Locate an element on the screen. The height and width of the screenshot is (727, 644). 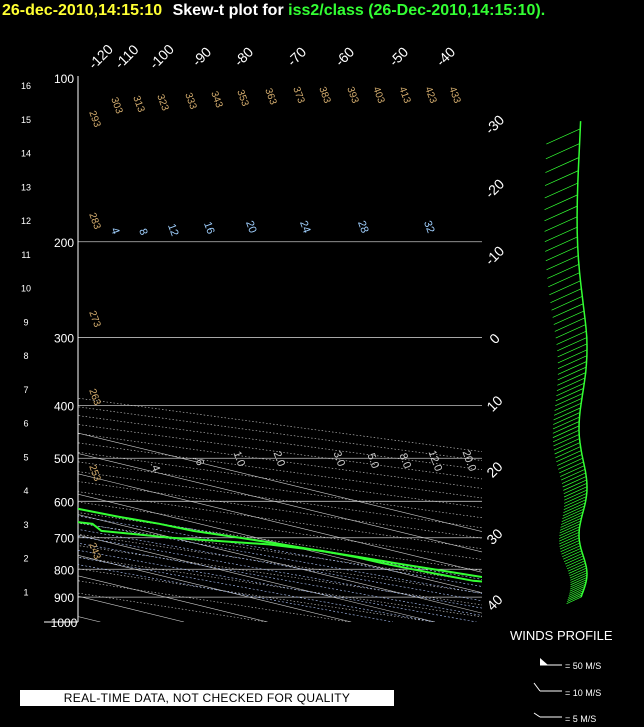
temp-right-label-10: 10 is located at coordinates (494, 403).